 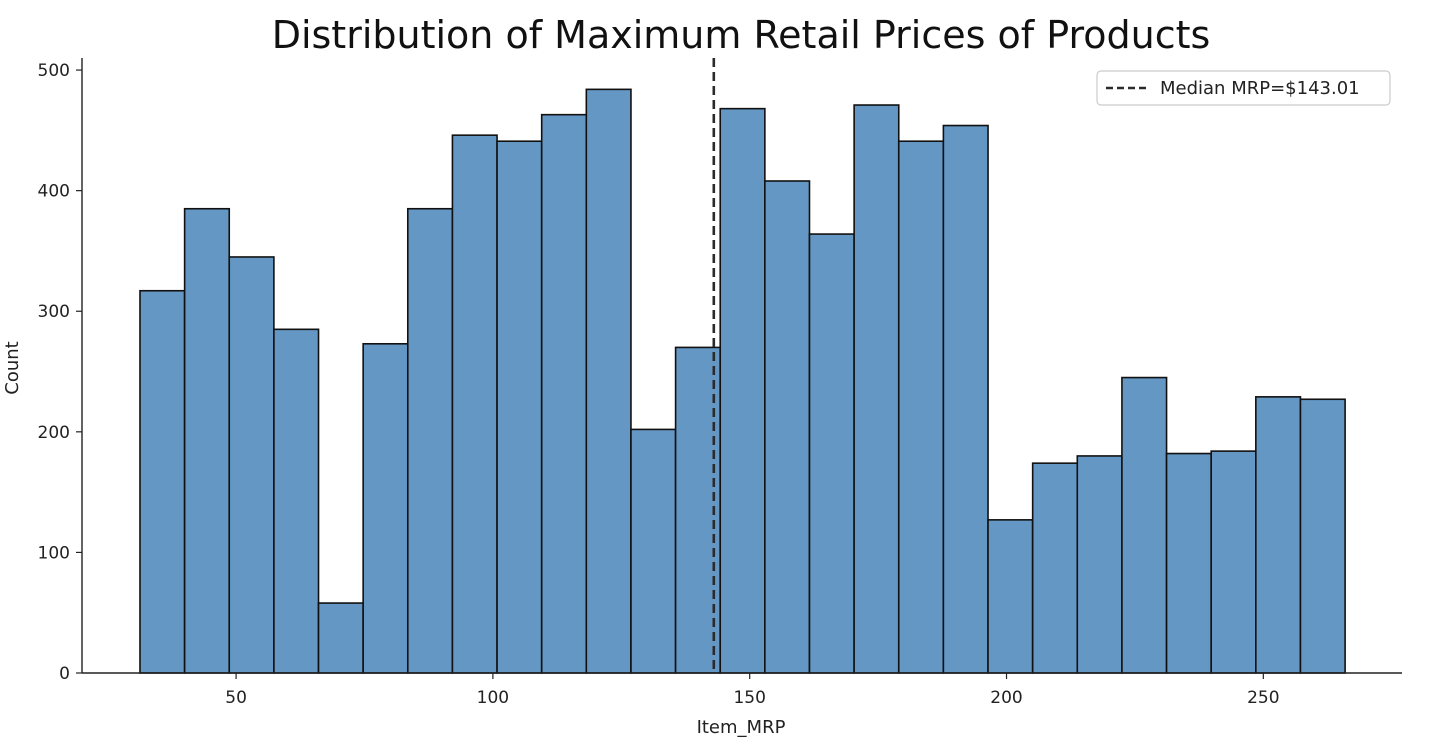 I want to click on x-axis-label: Item_MRP, so click(x=741, y=727).